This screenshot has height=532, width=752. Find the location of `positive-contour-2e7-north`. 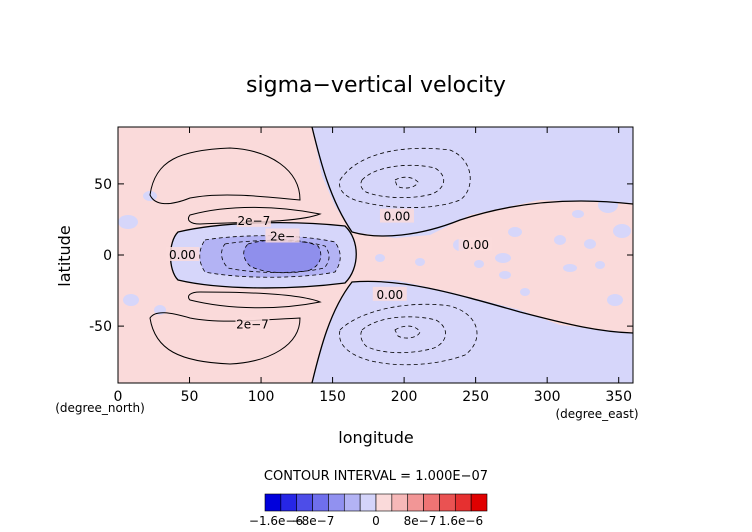

positive-contour-2e7-north is located at coordinates (254, 215).